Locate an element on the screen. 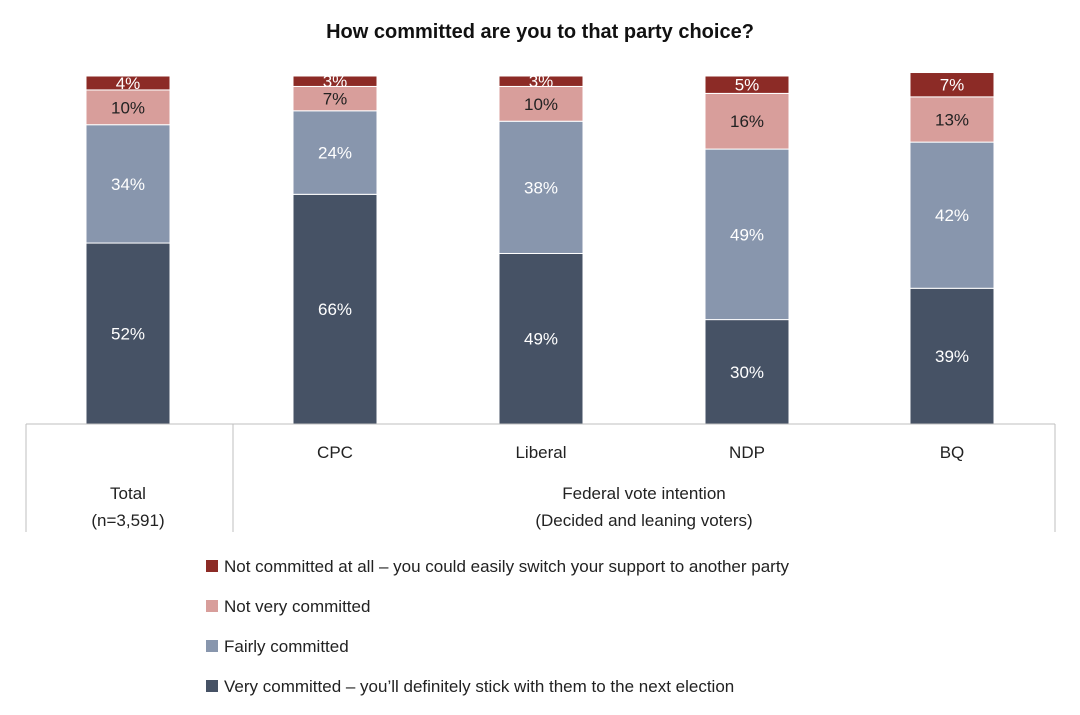 The height and width of the screenshot is (715, 1080). data-label-ndp-2: 16% is located at coordinates (747, 121).